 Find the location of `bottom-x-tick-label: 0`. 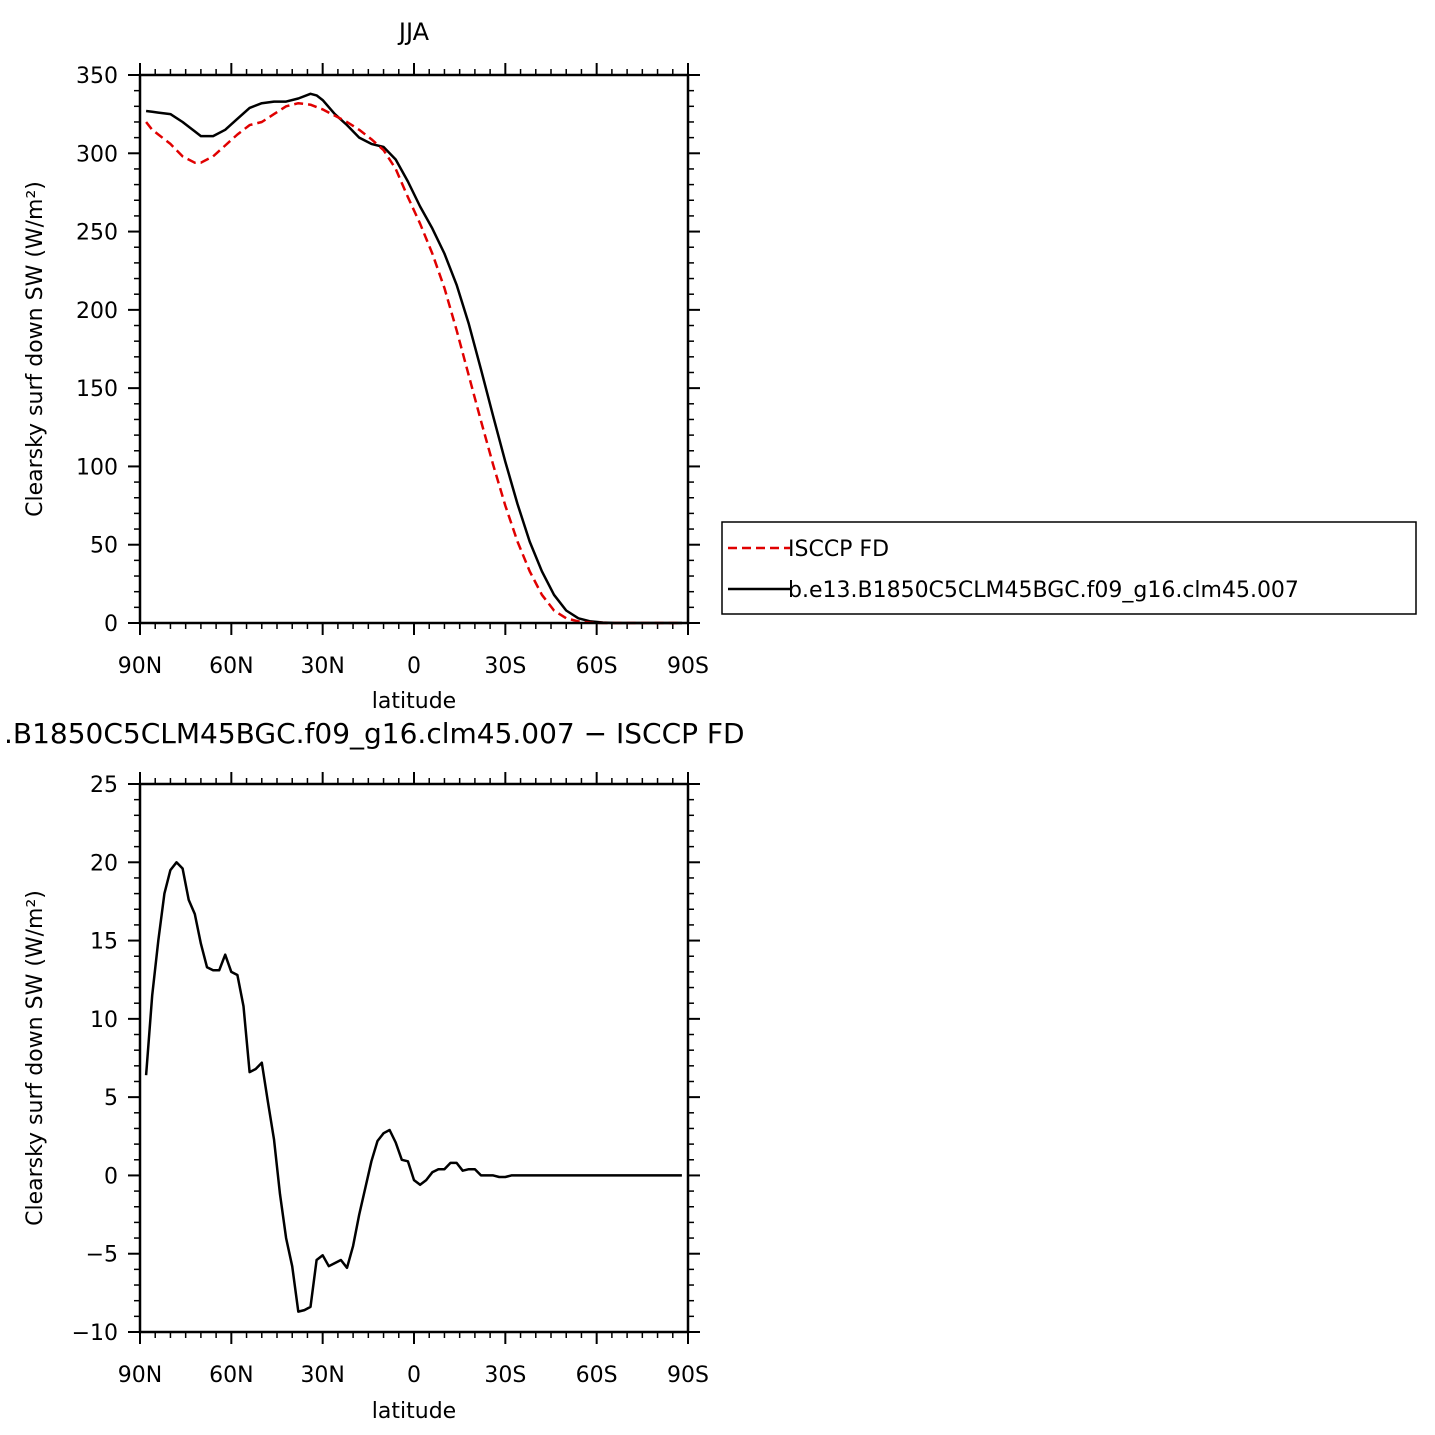

bottom-x-tick-label: 0 is located at coordinates (414, 1375).